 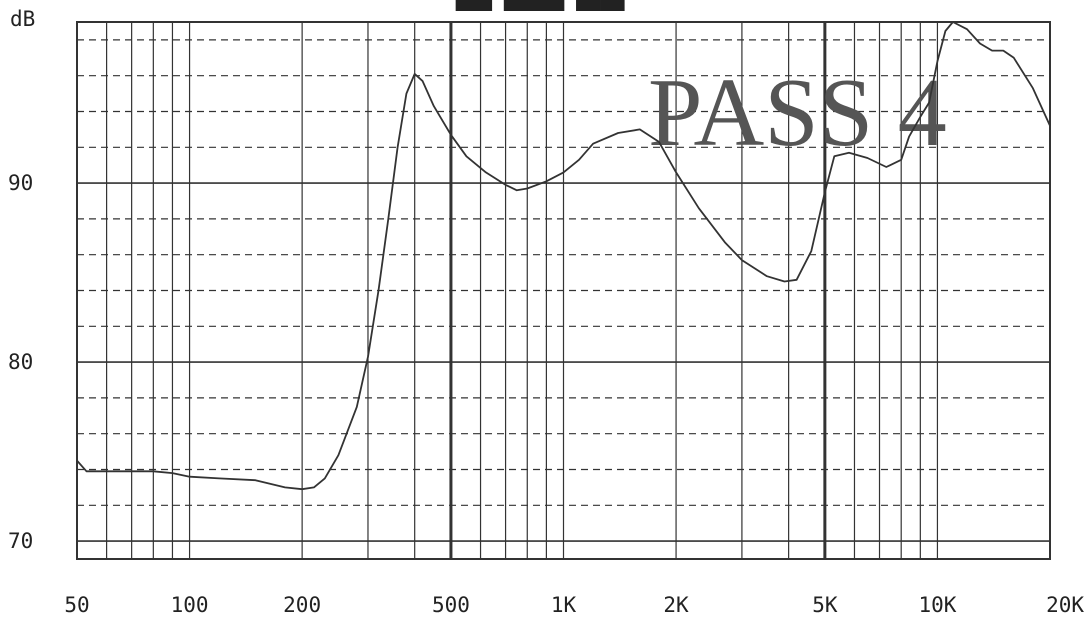 What do you see at coordinates (937, 605) in the screenshot?
I see `x-tick-label: 10K` at bounding box center [937, 605].